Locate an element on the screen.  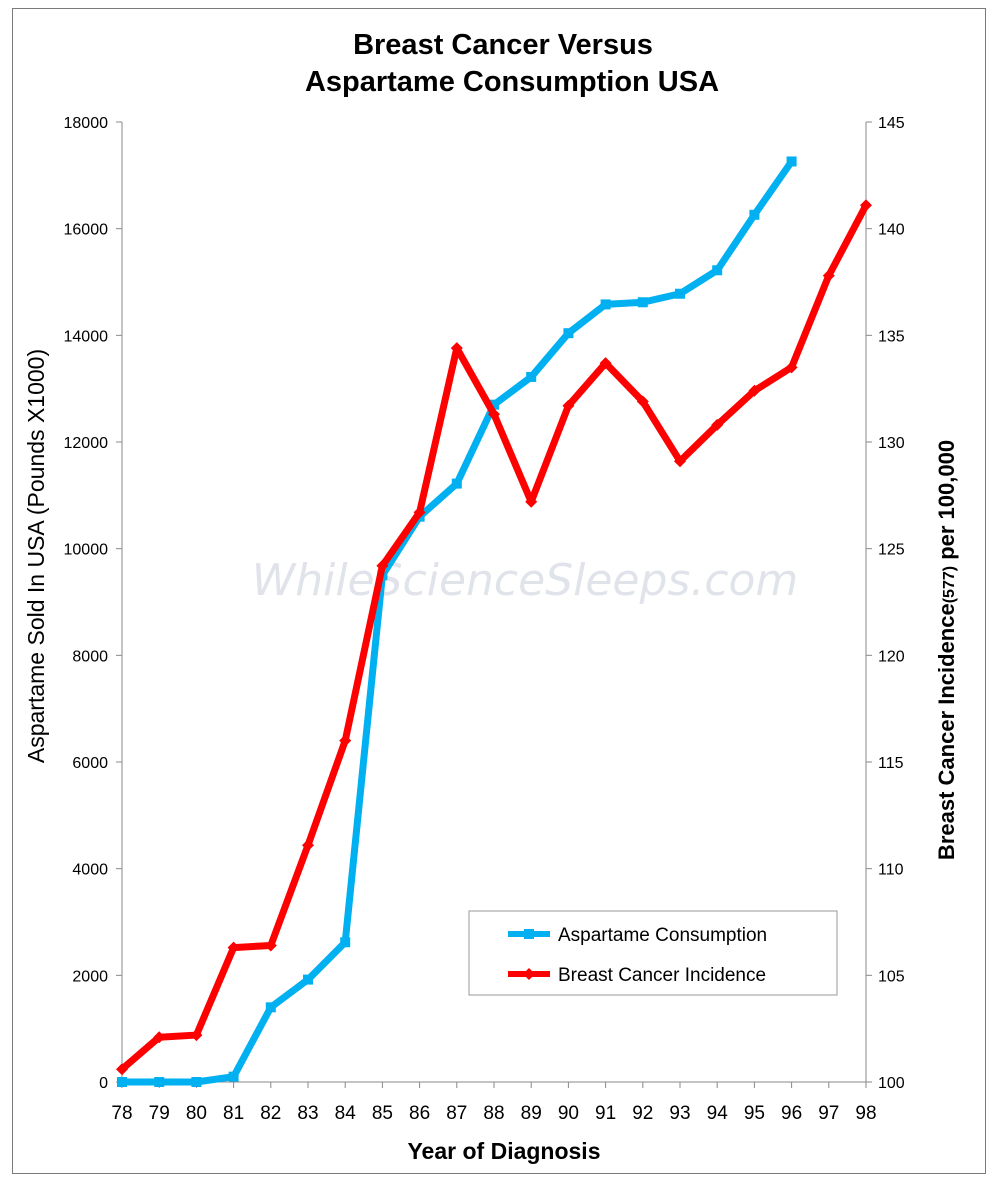
left-tick-label: 14000 is located at coordinates (86, 336).